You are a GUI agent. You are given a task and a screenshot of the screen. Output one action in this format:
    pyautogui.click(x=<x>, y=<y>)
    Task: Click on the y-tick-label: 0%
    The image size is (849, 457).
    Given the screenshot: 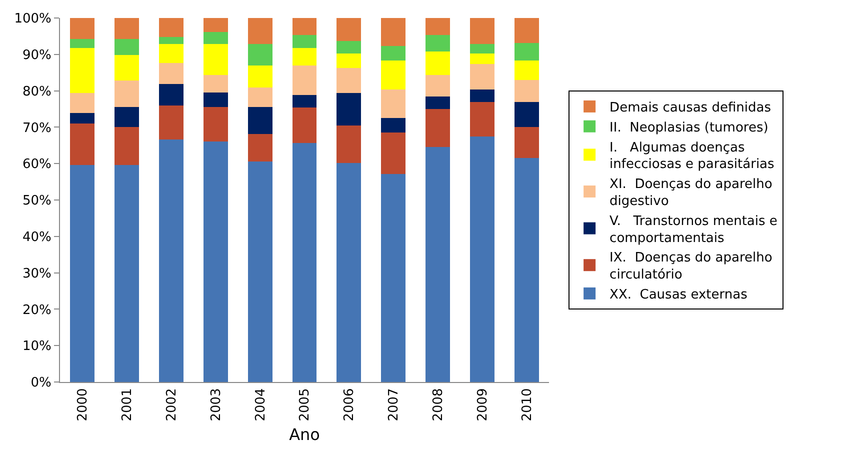 What is the action you would take?
    pyautogui.click(x=41, y=383)
    